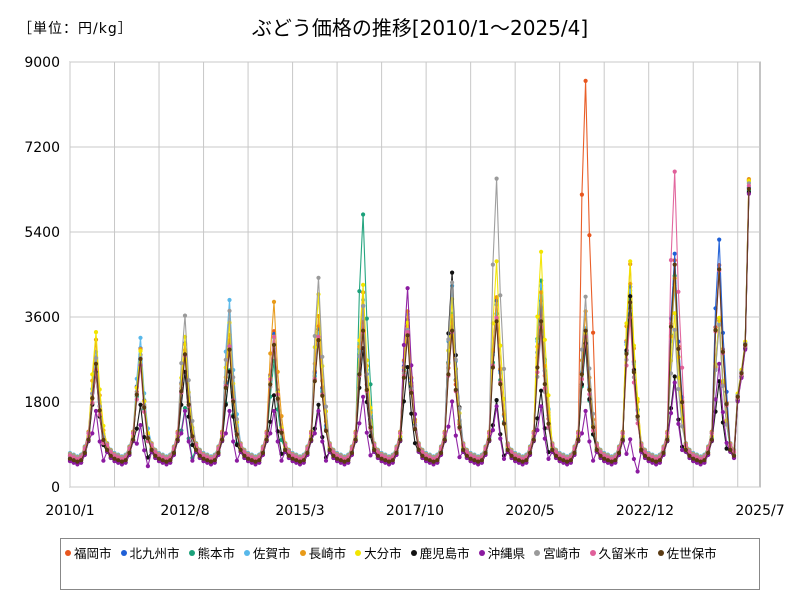 Image resolution: width=800 pixels, height=600 pixels. I want to click on legend-marker-icon, so click(358, 552).